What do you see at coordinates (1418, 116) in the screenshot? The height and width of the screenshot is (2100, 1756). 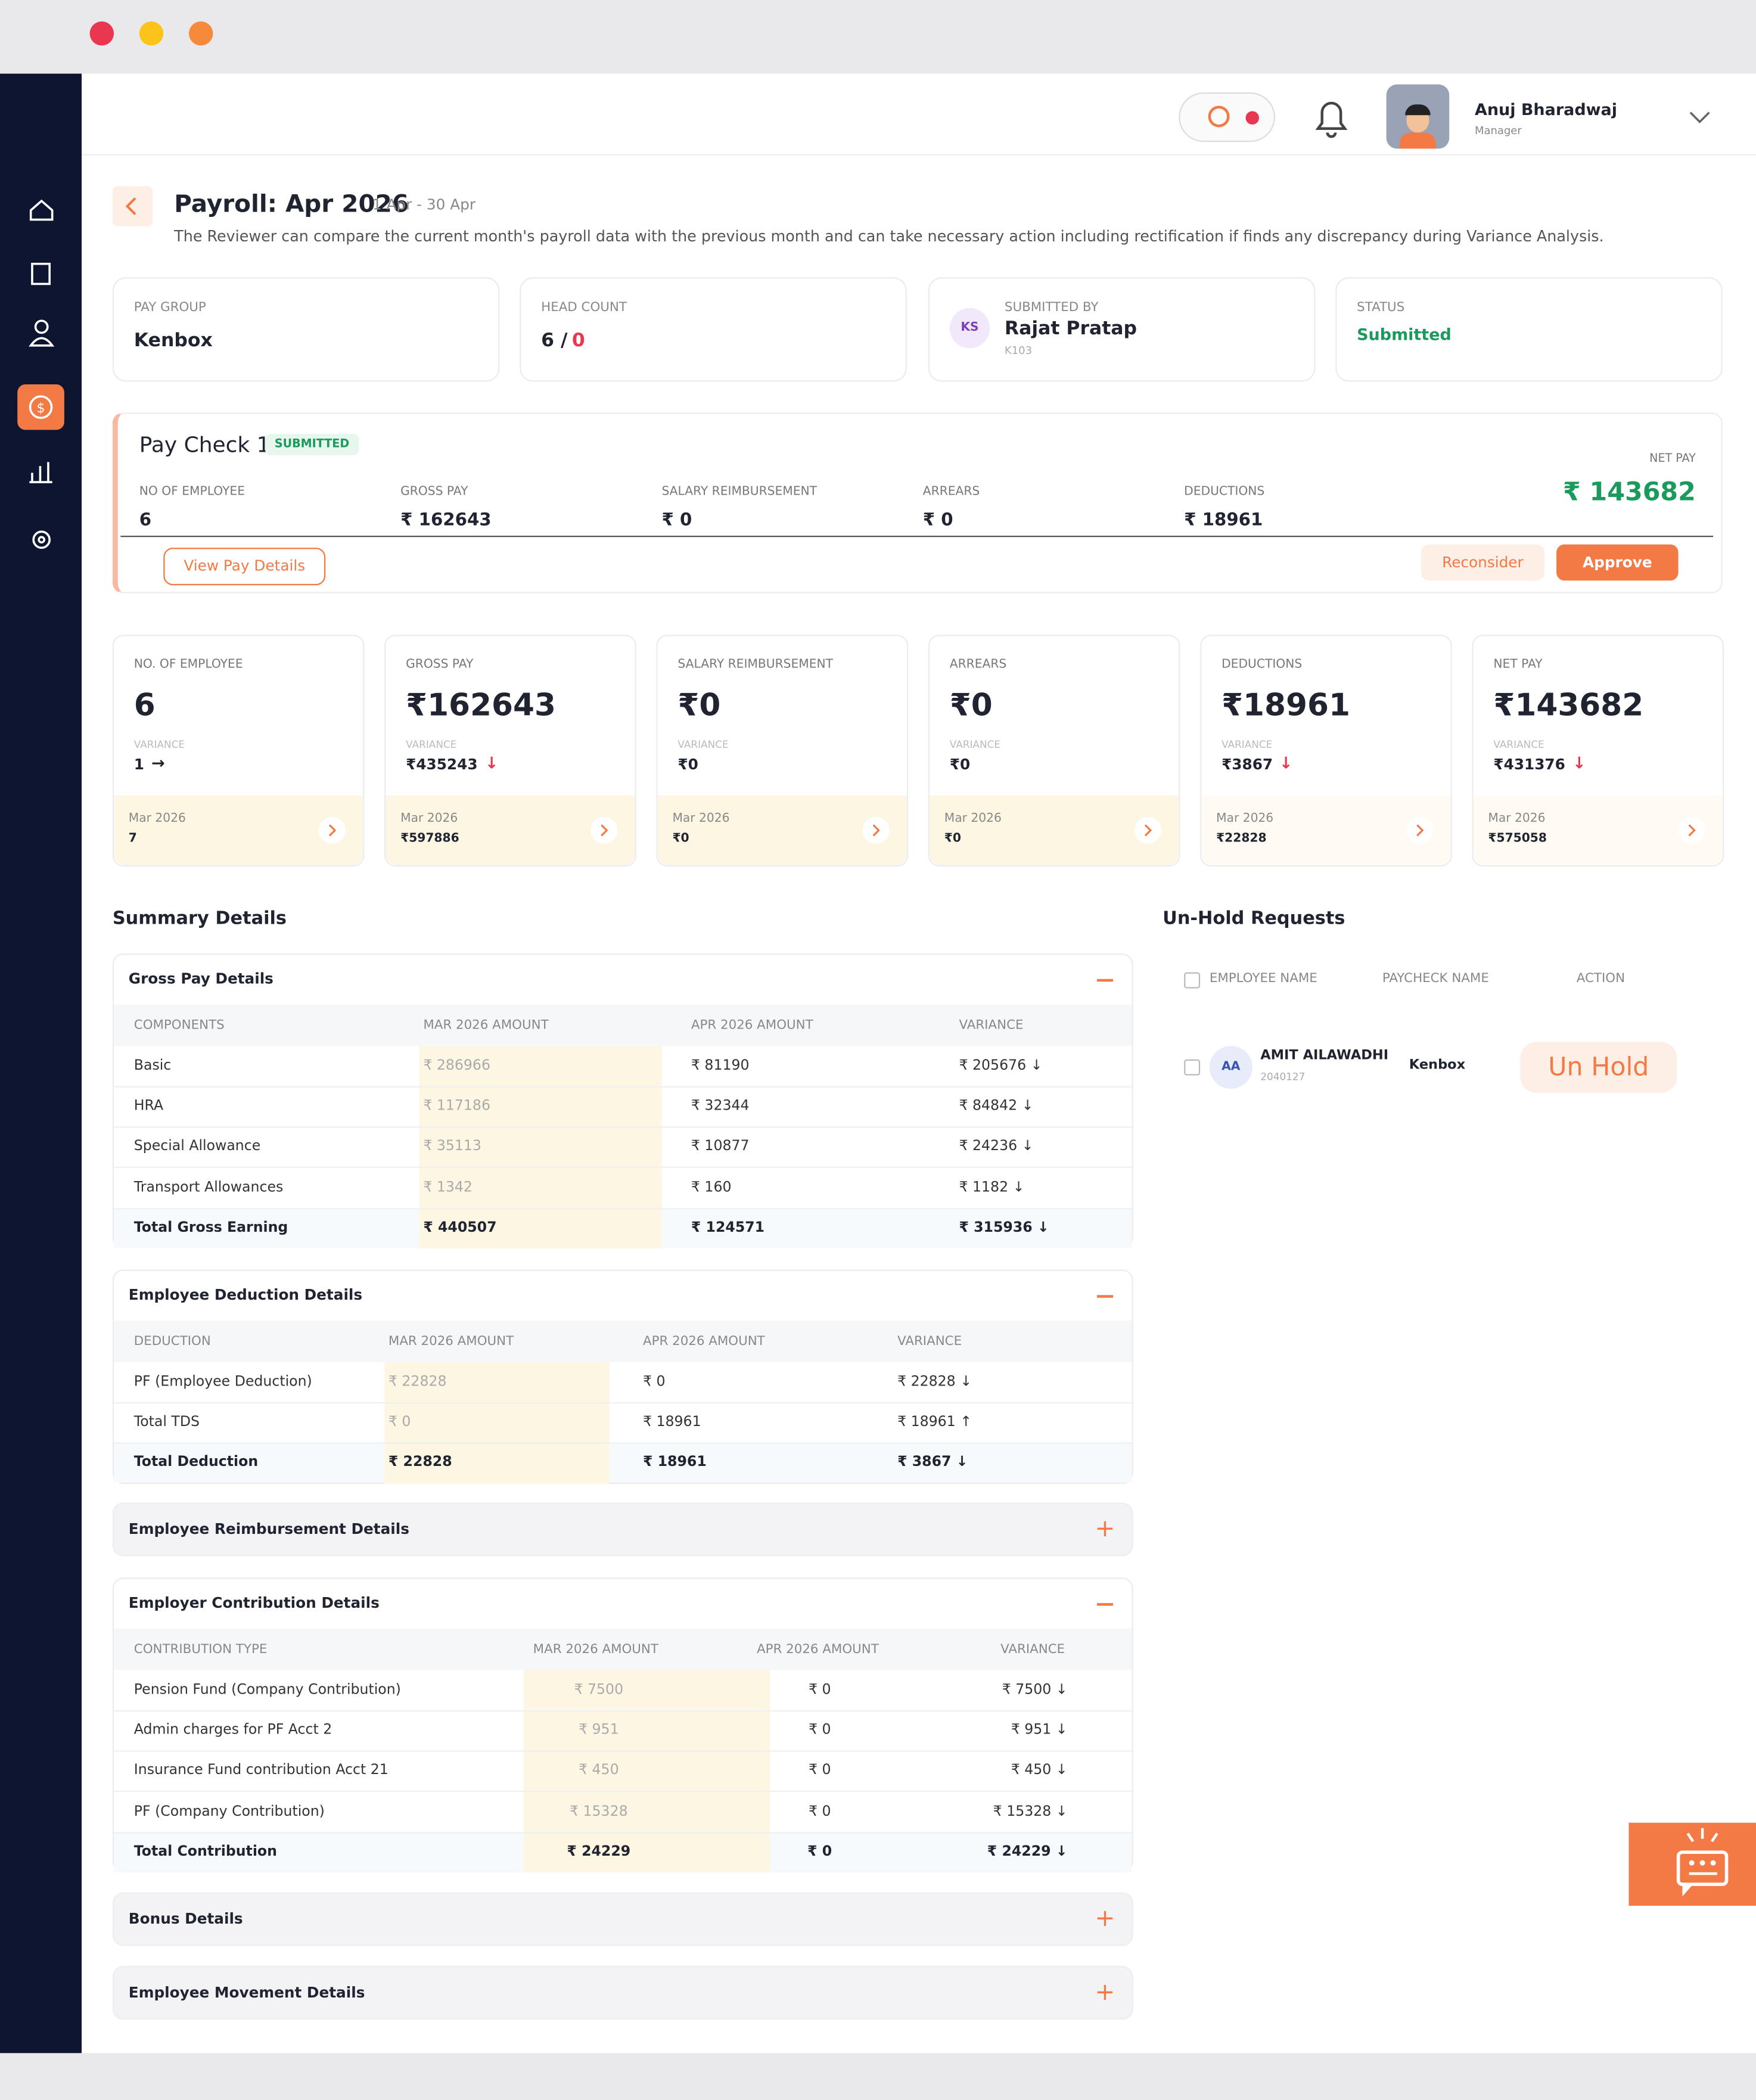 I see `avatar` at bounding box center [1418, 116].